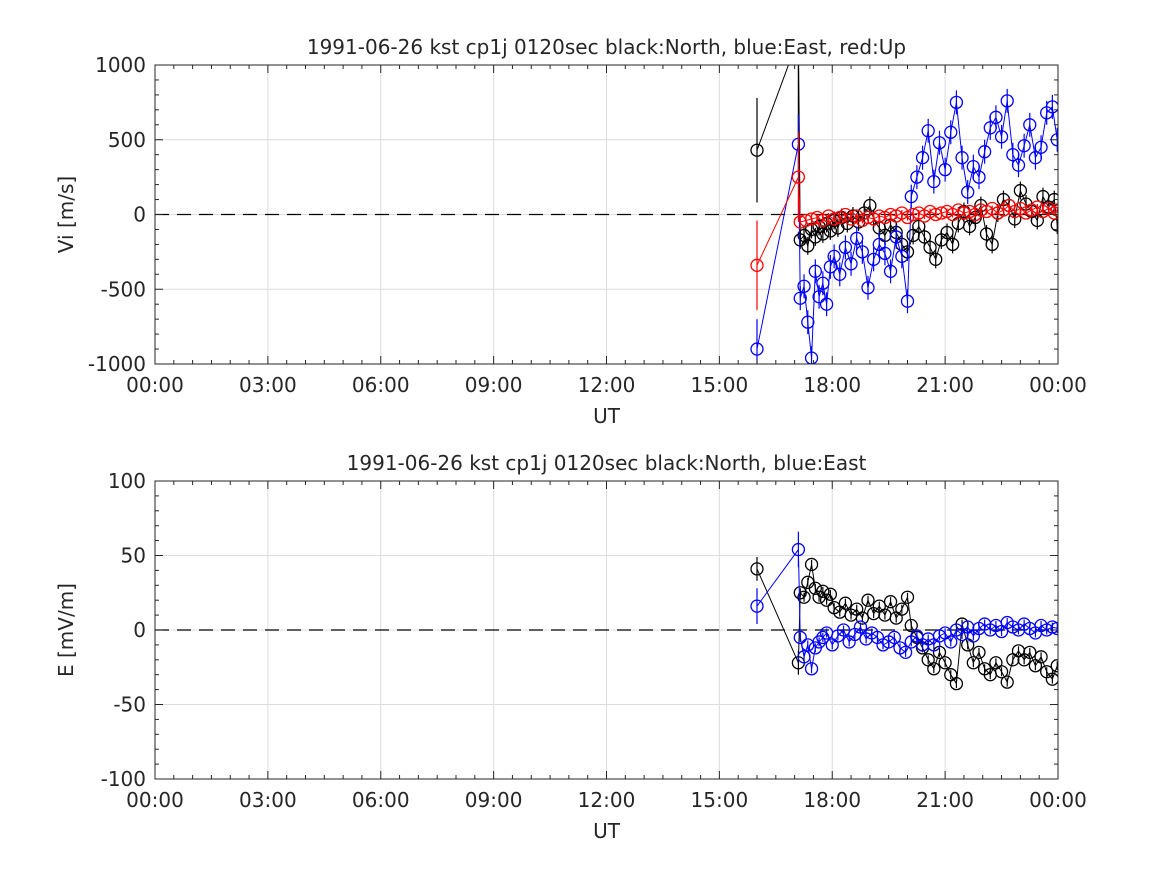 This screenshot has width=1167, height=875. What do you see at coordinates (123, 289) in the screenshot?
I see `y-tick-label: -500` at bounding box center [123, 289].